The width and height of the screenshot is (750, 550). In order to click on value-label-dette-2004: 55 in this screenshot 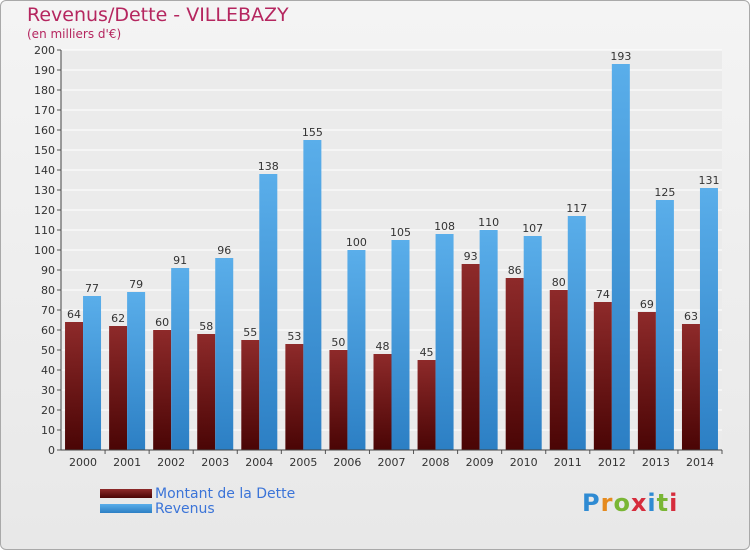, I will do `click(250, 332)`.